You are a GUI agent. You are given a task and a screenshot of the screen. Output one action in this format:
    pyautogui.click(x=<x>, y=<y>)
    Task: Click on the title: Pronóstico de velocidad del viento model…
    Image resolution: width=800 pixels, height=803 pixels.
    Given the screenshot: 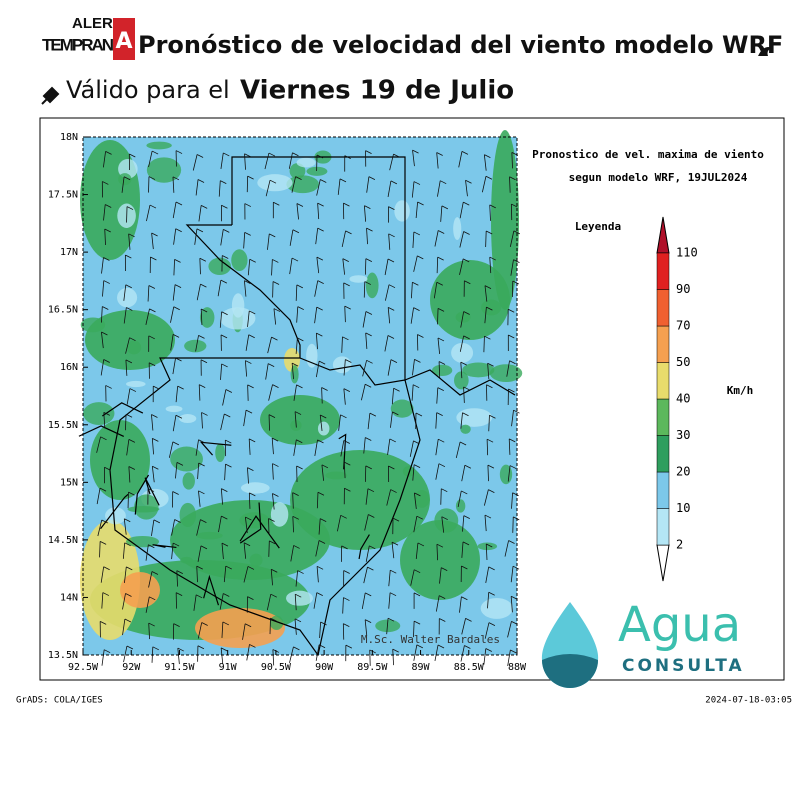 What is the action you would take?
    pyautogui.click(x=460, y=45)
    